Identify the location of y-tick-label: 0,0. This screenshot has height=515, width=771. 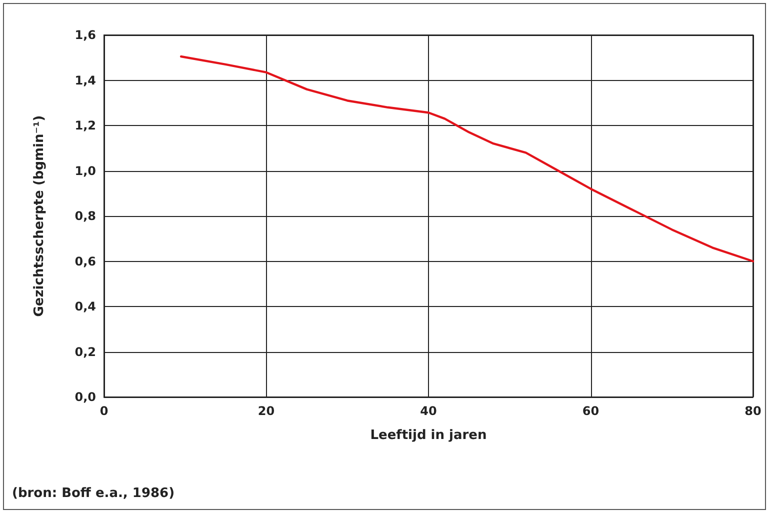
(85, 397).